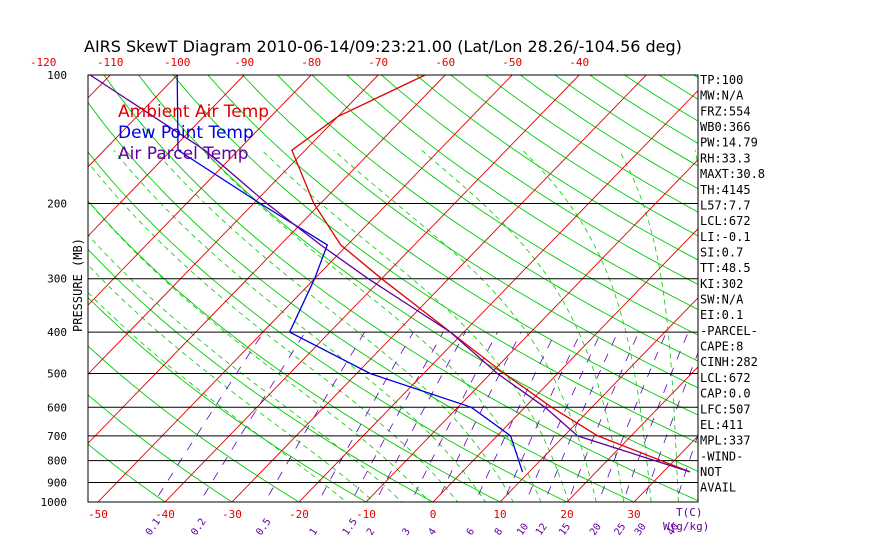  What do you see at coordinates (371, 531) in the screenshot?
I see `mixing-ratio-tick-label: 2` at bounding box center [371, 531].